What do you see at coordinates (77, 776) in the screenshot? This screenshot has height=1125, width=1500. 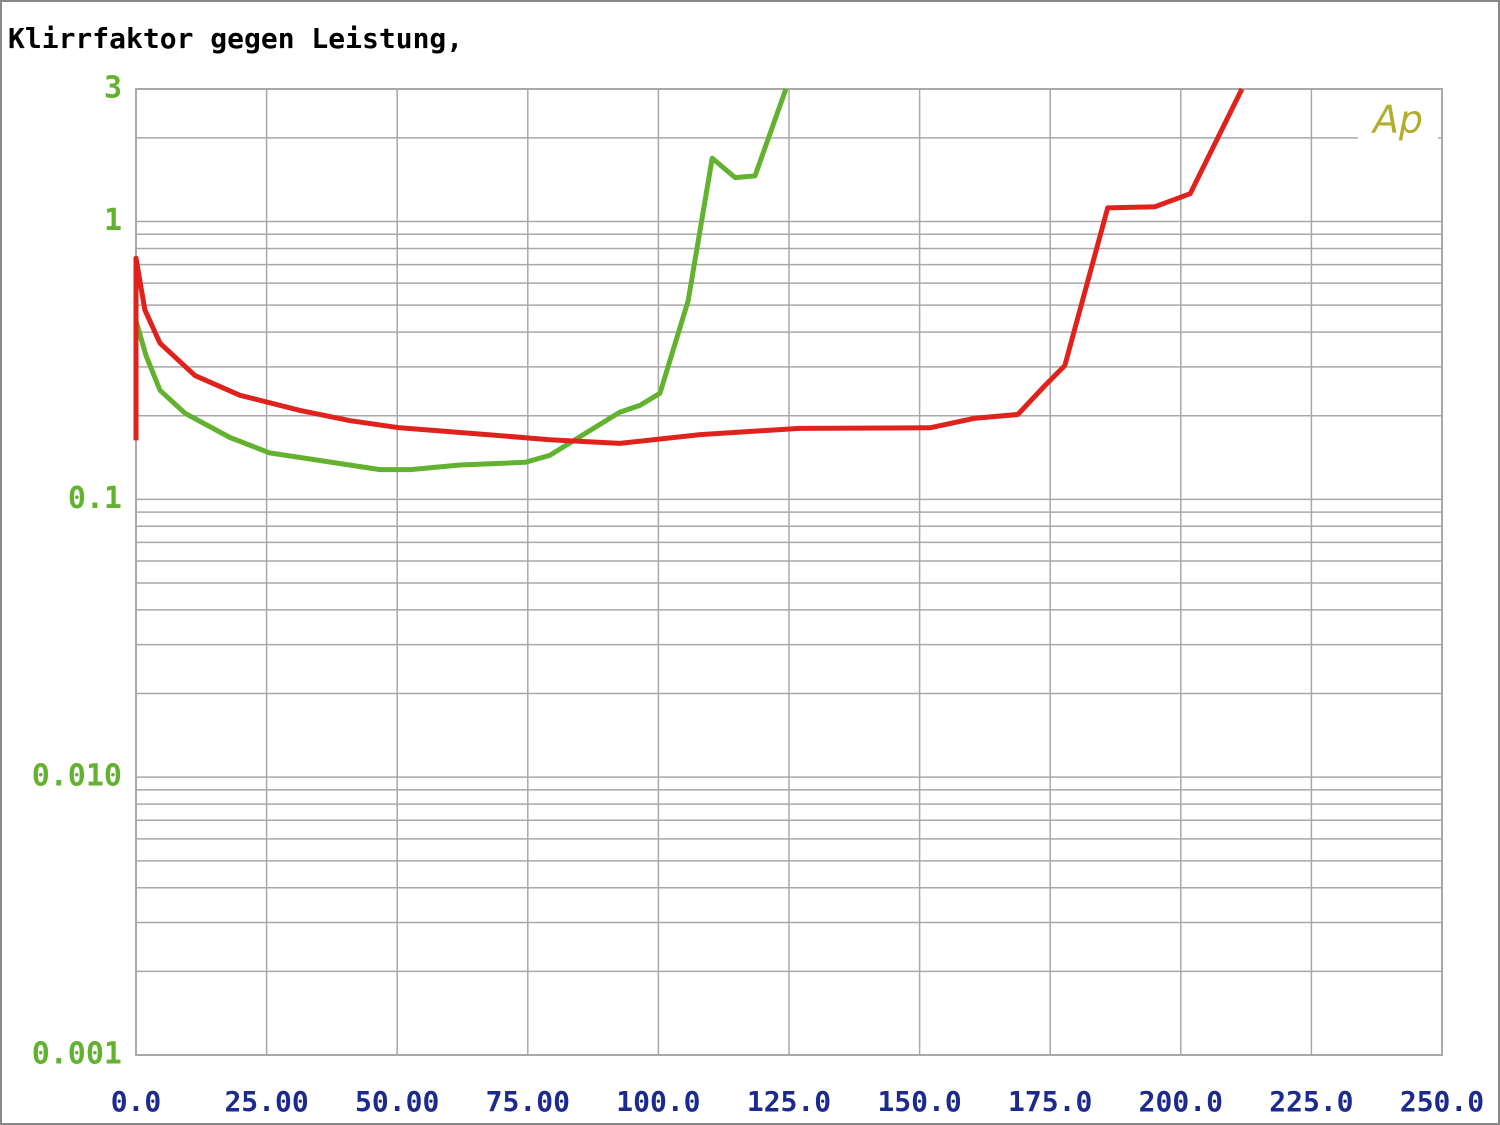 I see `y-tick-label: 0.010` at bounding box center [77, 776].